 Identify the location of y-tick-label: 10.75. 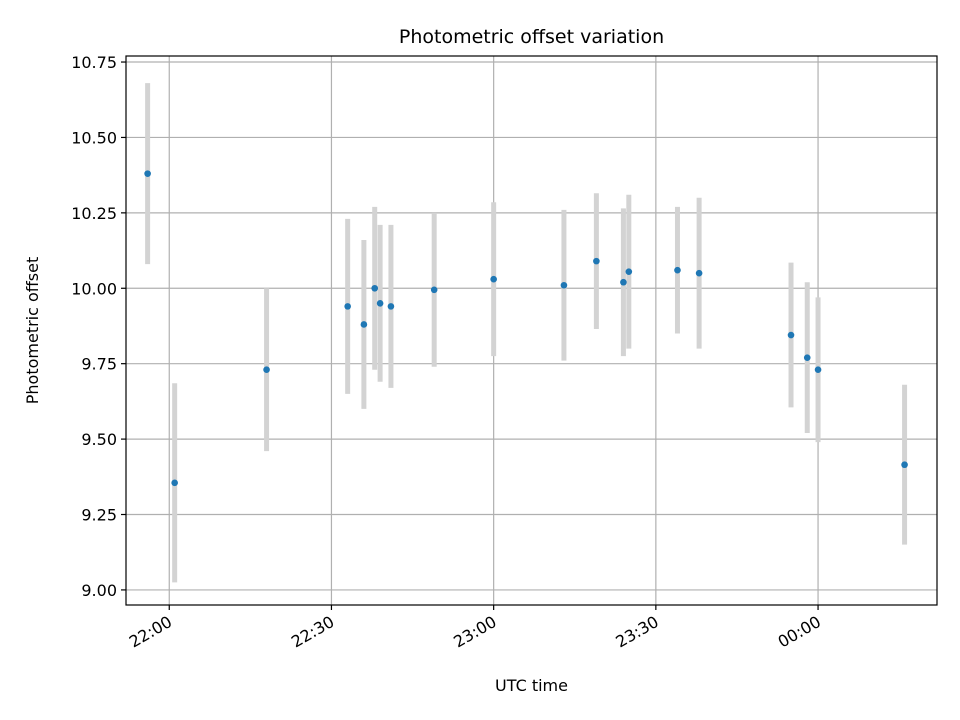
(94, 62).